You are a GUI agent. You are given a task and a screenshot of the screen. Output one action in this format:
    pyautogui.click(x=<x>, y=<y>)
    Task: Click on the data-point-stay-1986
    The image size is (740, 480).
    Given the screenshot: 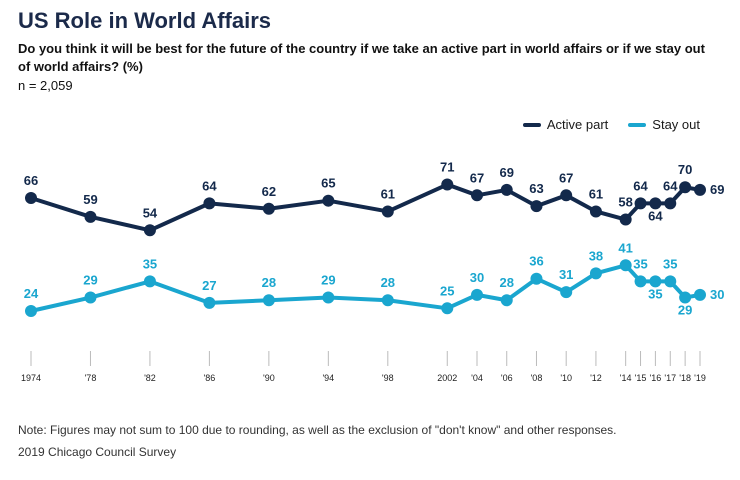 What is the action you would take?
    pyautogui.click(x=209, y=302)
    